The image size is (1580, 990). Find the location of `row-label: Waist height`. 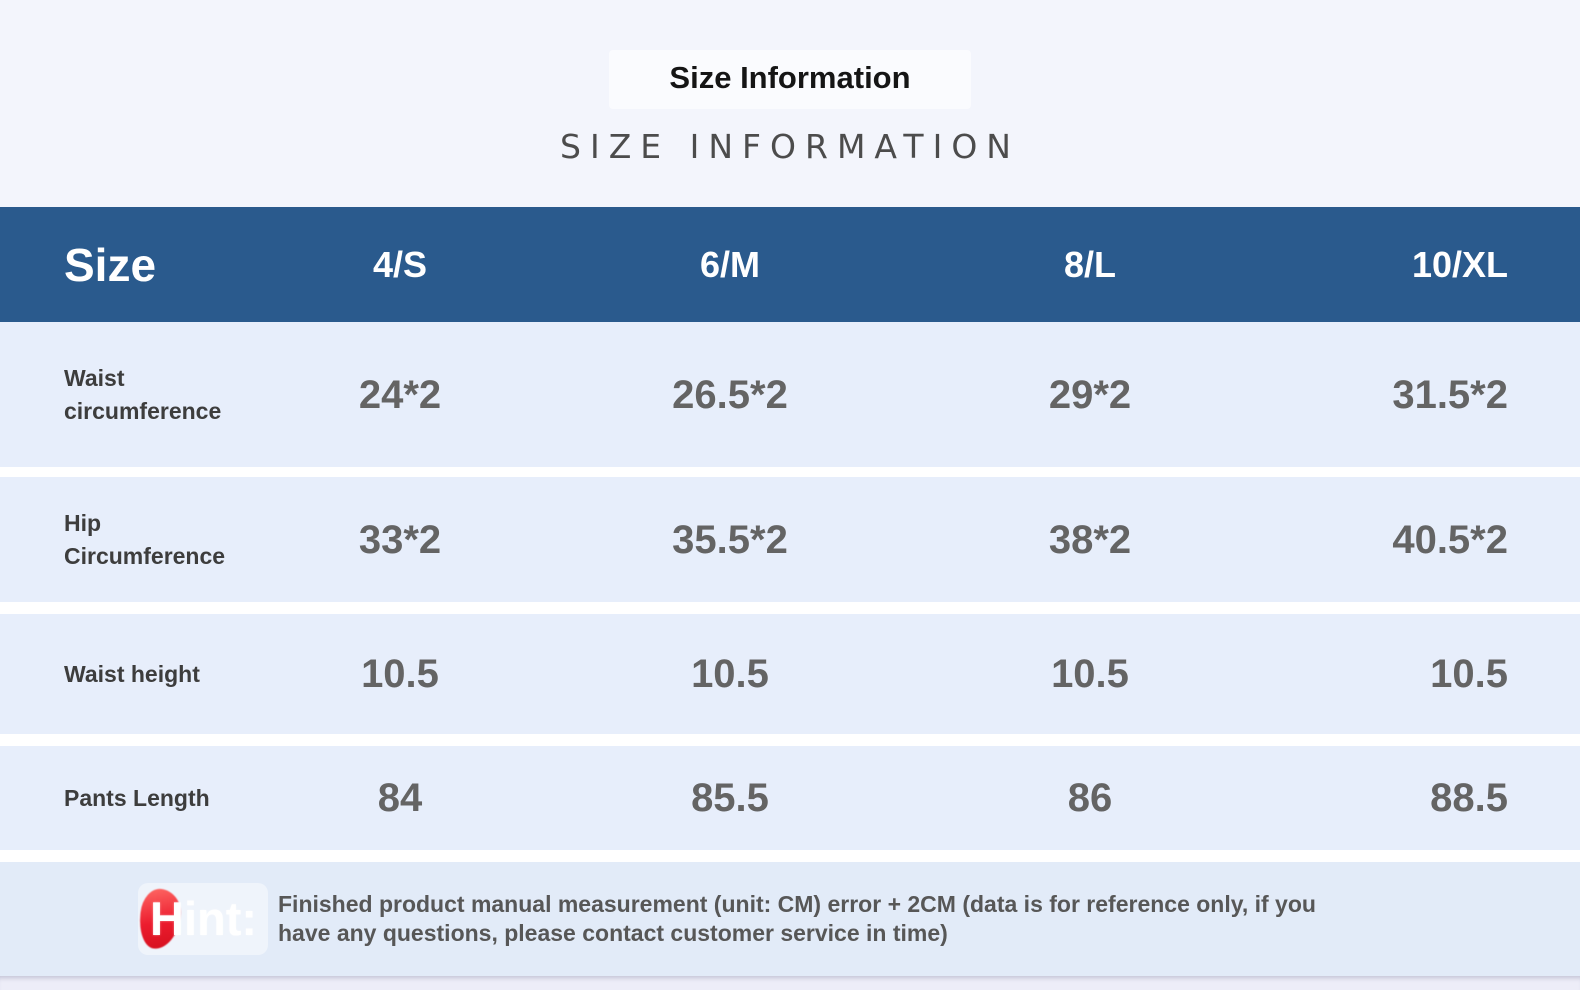

row-label: Waist height is located at coordinates (132, 673).